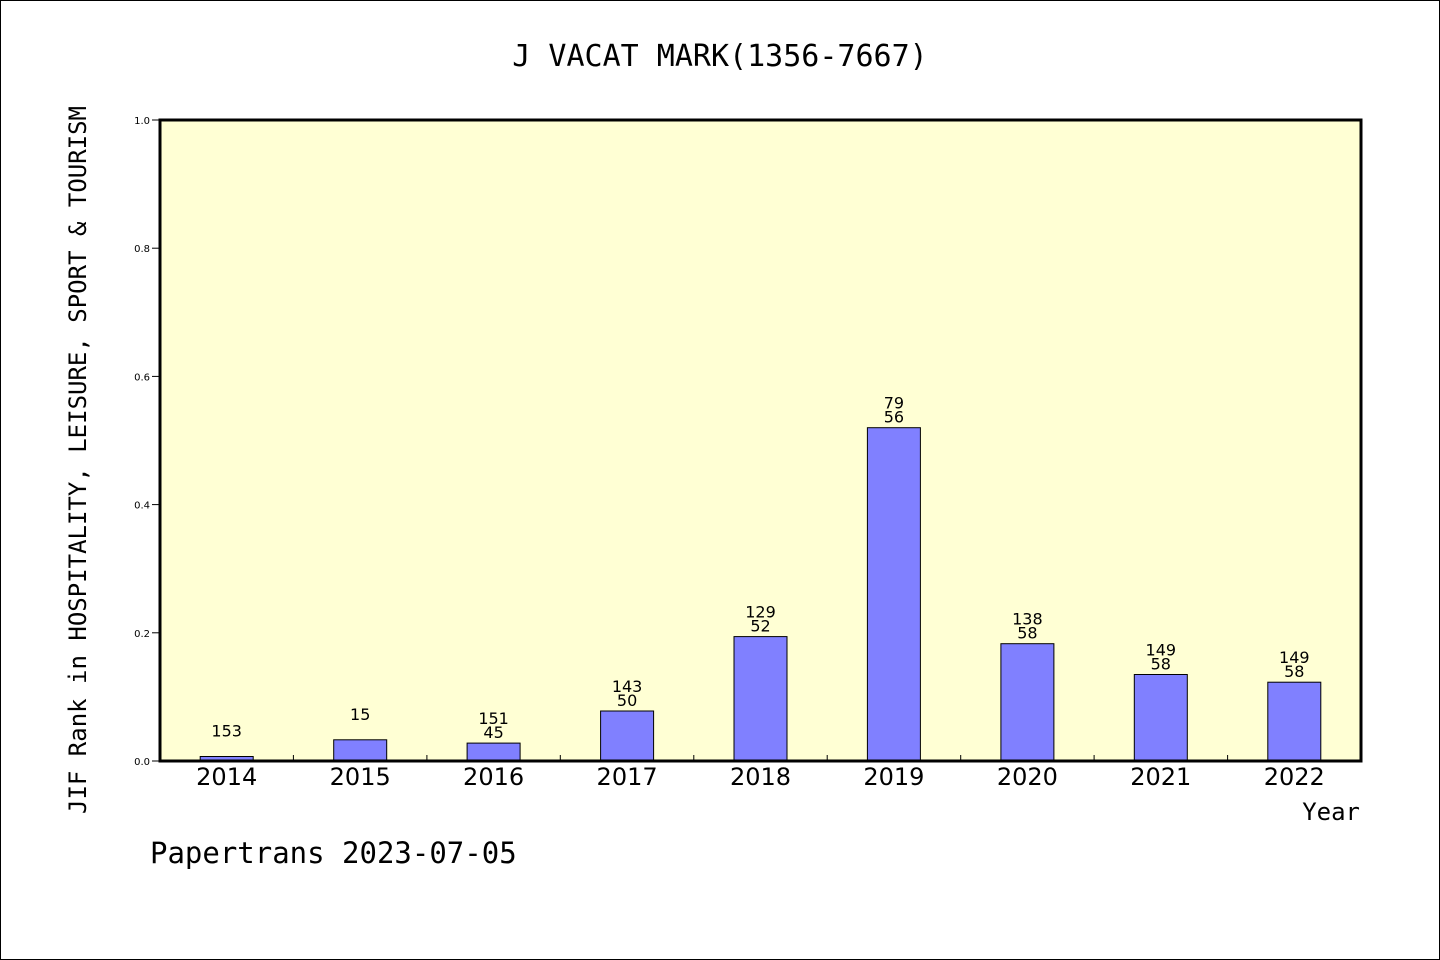 The width and height of the screenshot is (1440, 960). What do you see at coordinates (760, 626) in the screenshot?
I see `bar-label-2018-lower: 52` at bounding box center [760, 626].